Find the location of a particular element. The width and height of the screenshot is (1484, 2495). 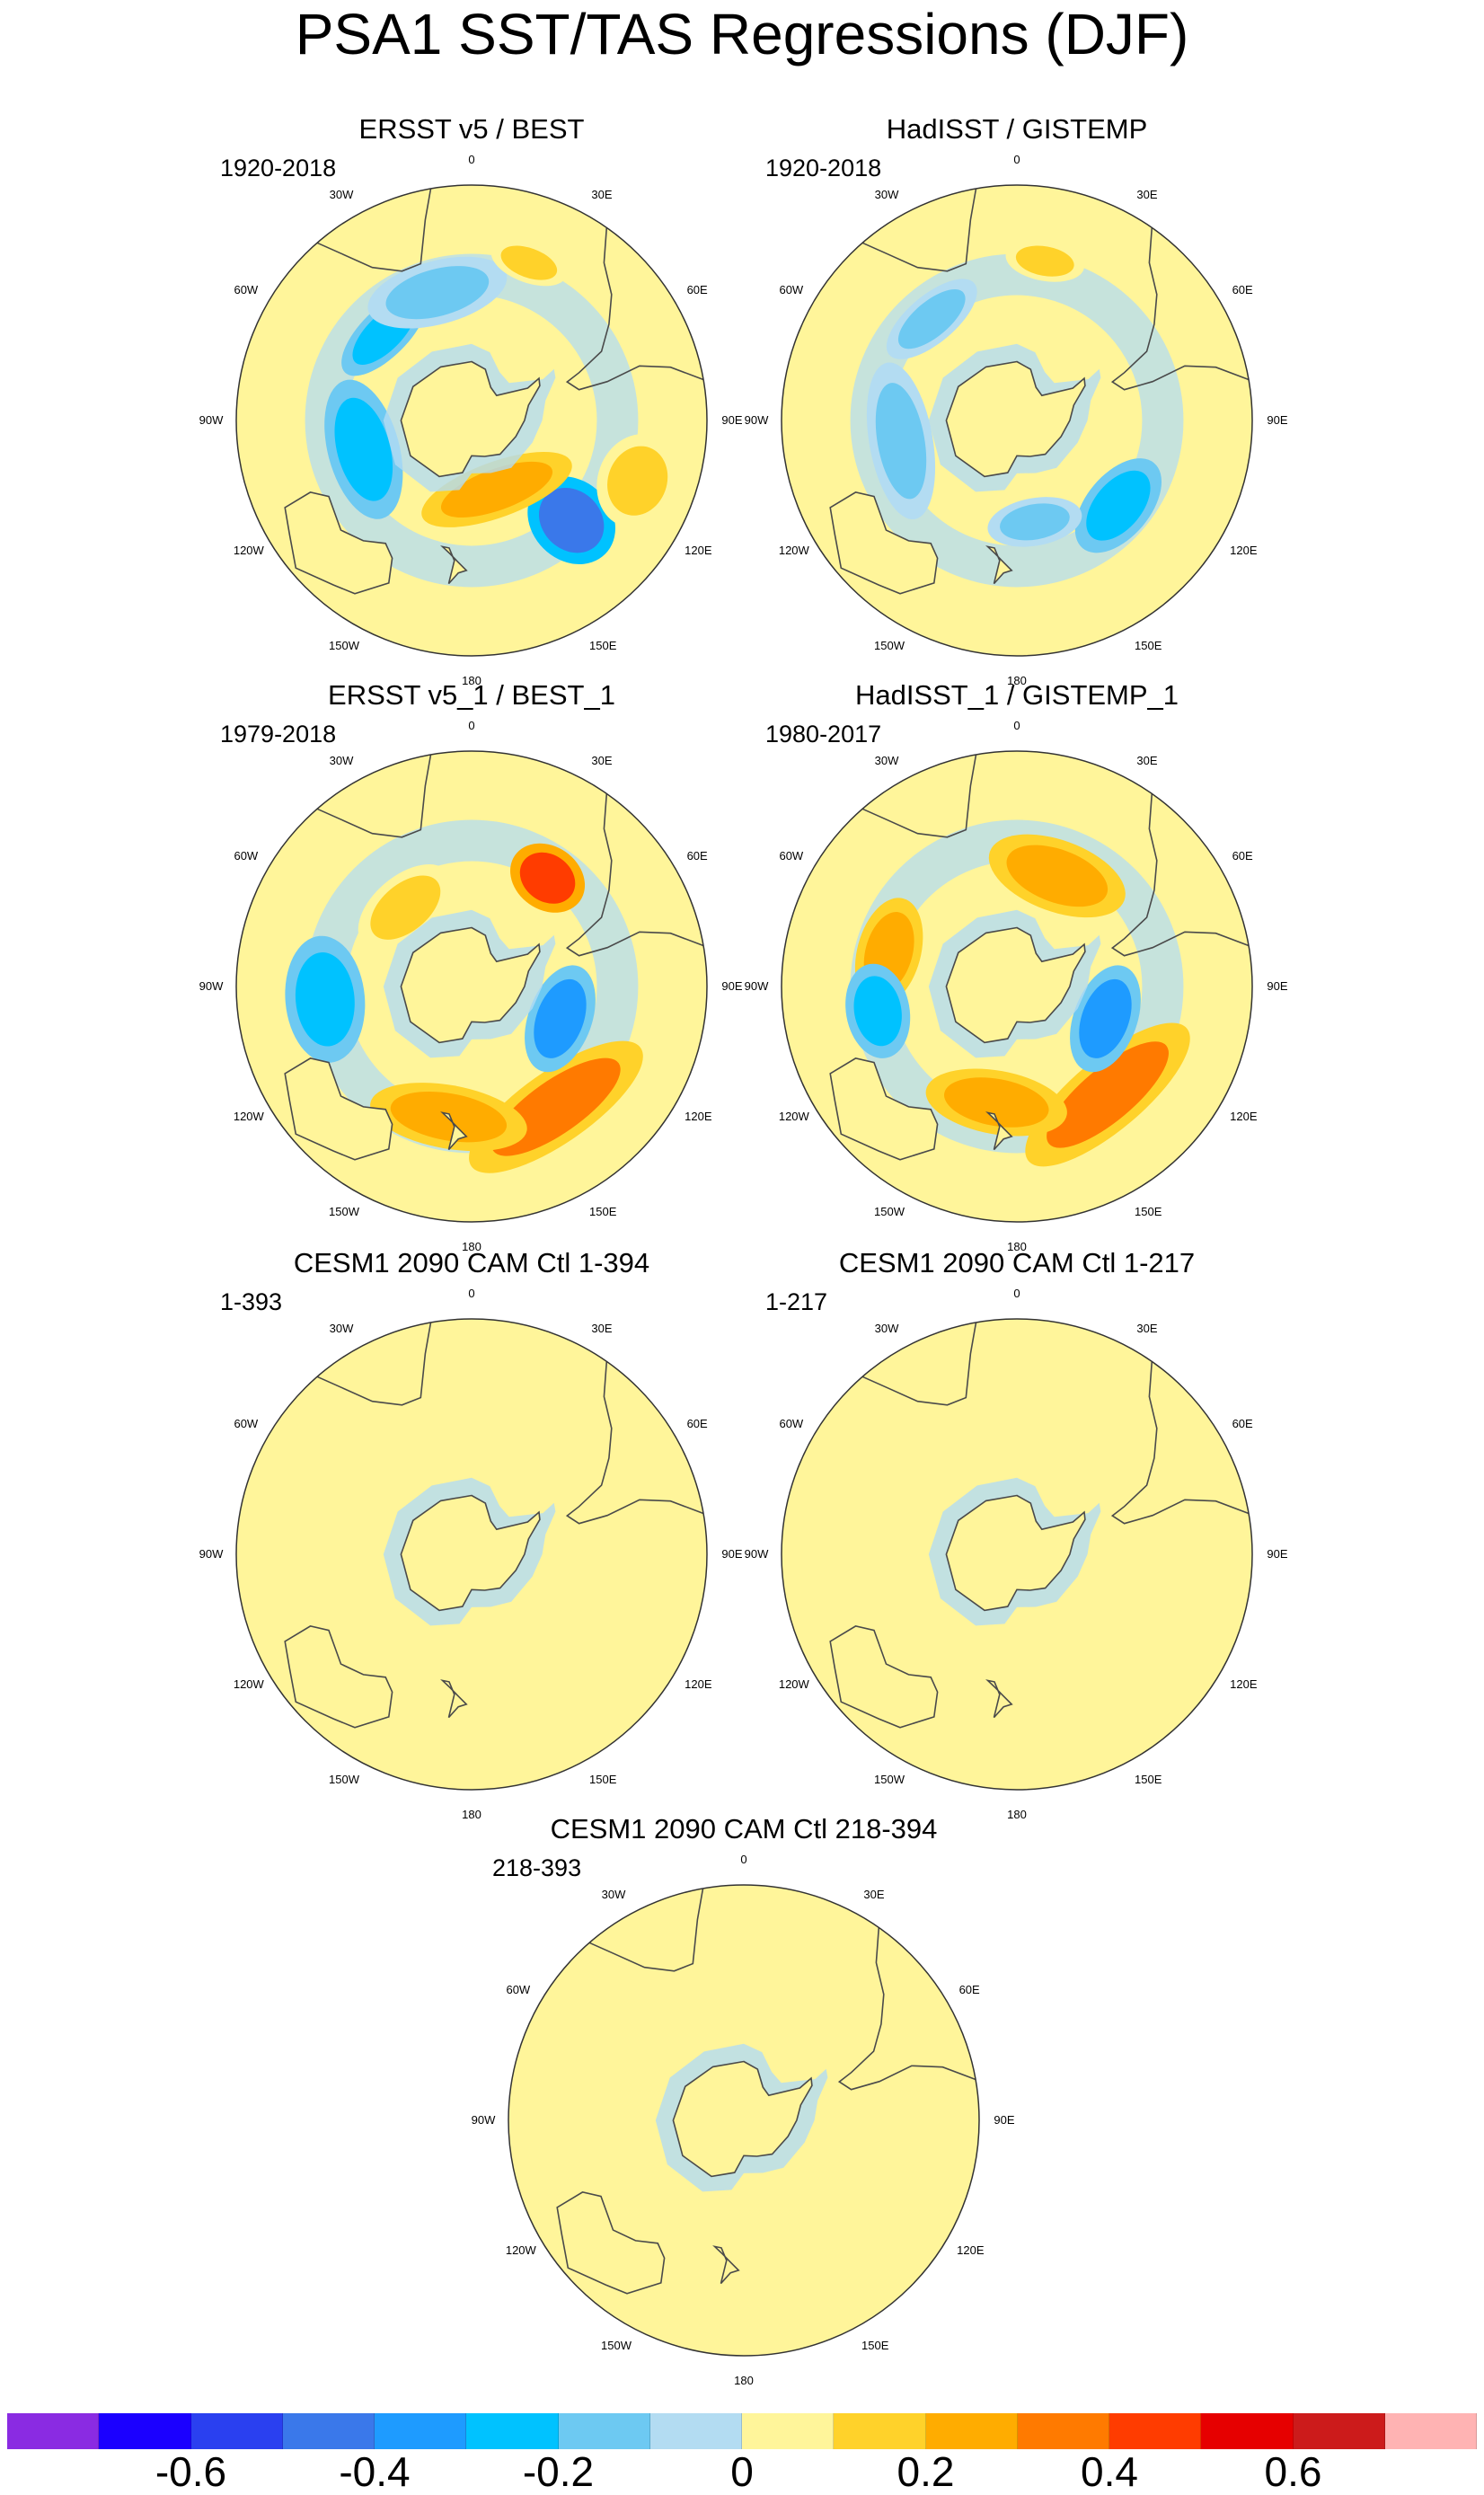

panel-title: HadISST_1 / GISTEMP_1 is located at coordinates (1017, 695).